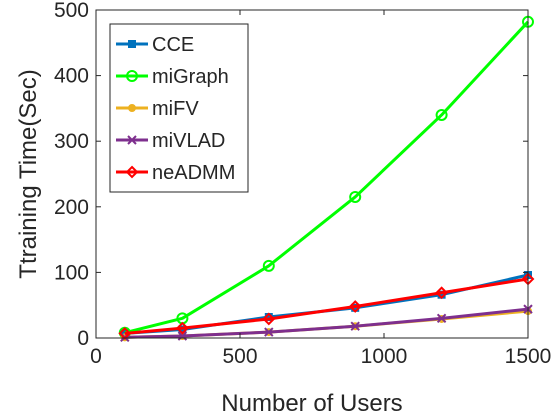 Image resolution: width=560 pixels, height=420 pixels. Describe the element at coordinates (71, 76) in the screenshot. I see `y-tick-label: 400` at that location.